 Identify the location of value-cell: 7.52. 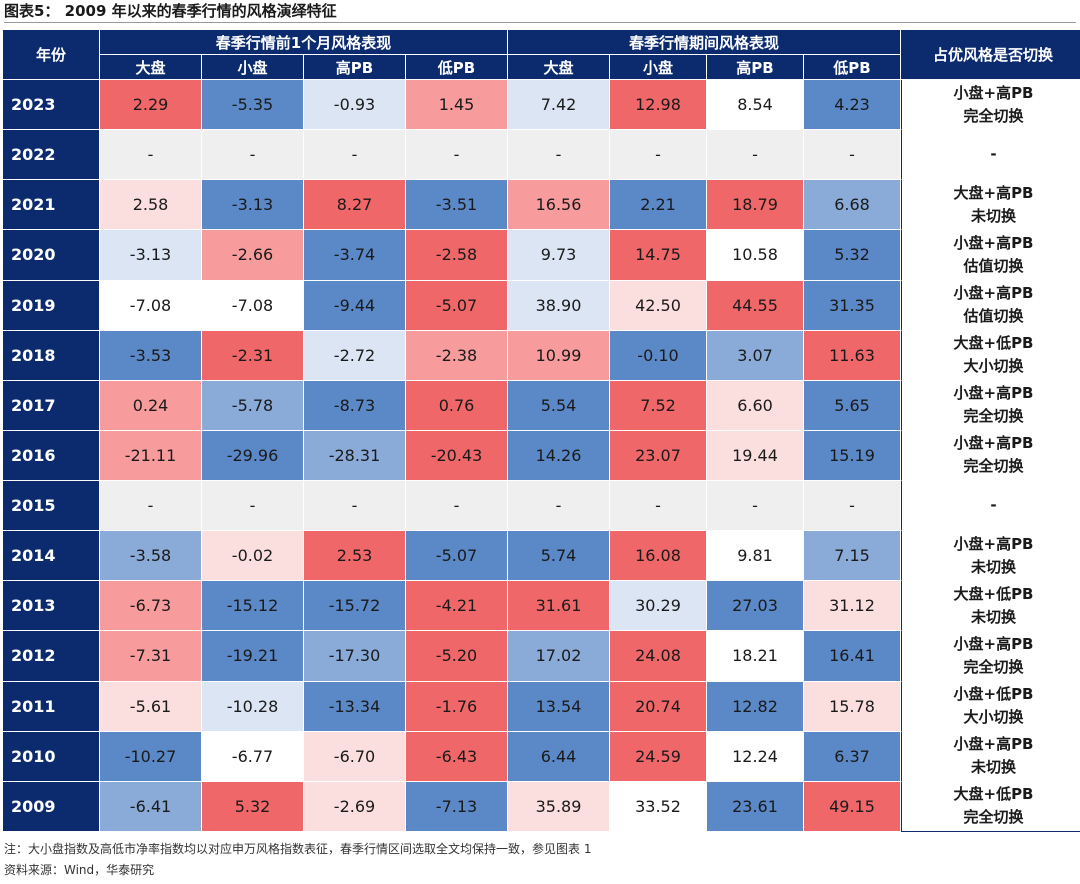
(658, 405).